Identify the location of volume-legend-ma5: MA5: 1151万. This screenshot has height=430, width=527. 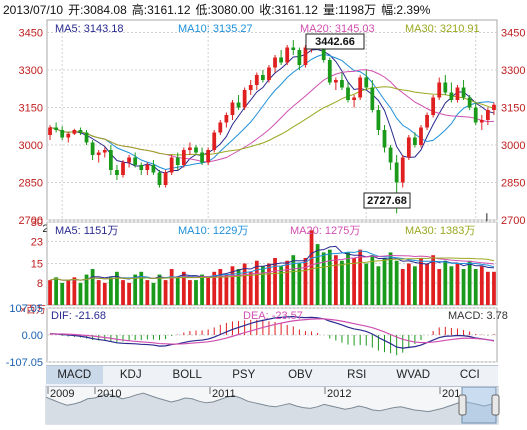
(86, 231).